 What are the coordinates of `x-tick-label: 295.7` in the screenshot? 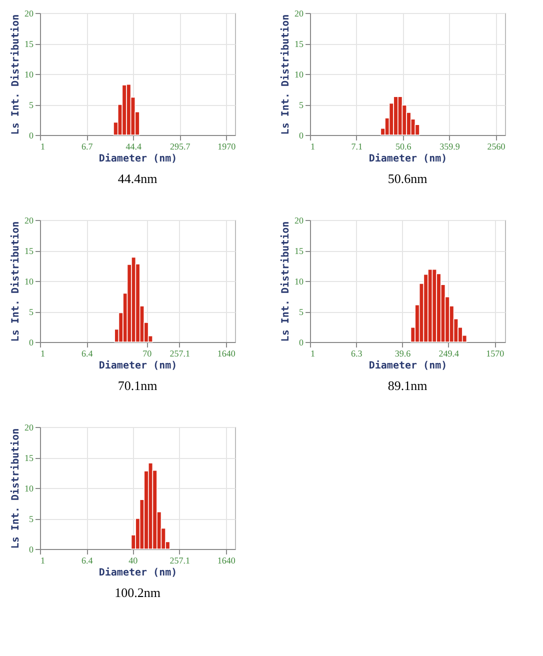 It's located at (180, 147).